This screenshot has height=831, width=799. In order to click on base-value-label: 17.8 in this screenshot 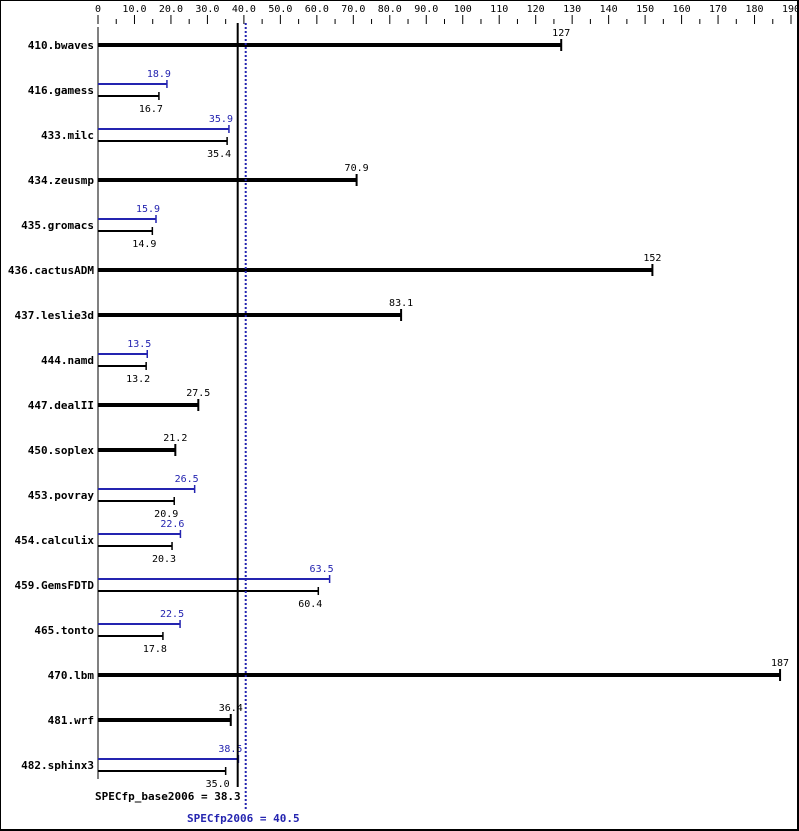, I will do `click(155, 649)`.